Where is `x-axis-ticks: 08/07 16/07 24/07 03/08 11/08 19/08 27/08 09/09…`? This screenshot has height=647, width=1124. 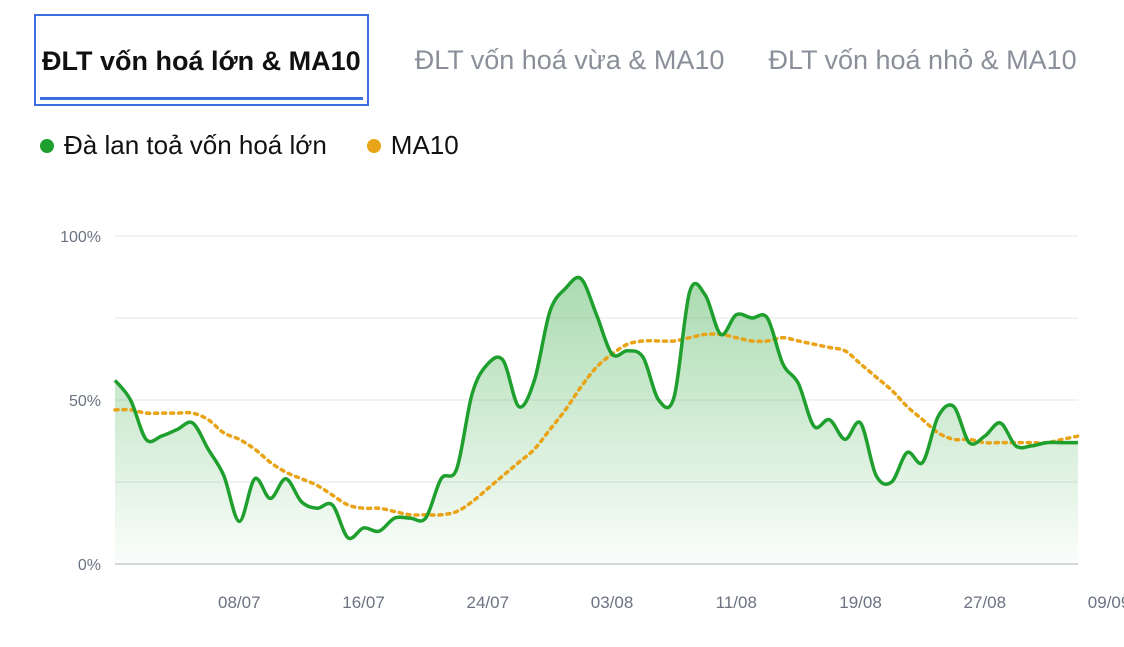
x-axis-ticks: 08/07 16/07 24/07 03/08 11/08 19/08 27/08 09/09… is located at coordinates (671, 602).